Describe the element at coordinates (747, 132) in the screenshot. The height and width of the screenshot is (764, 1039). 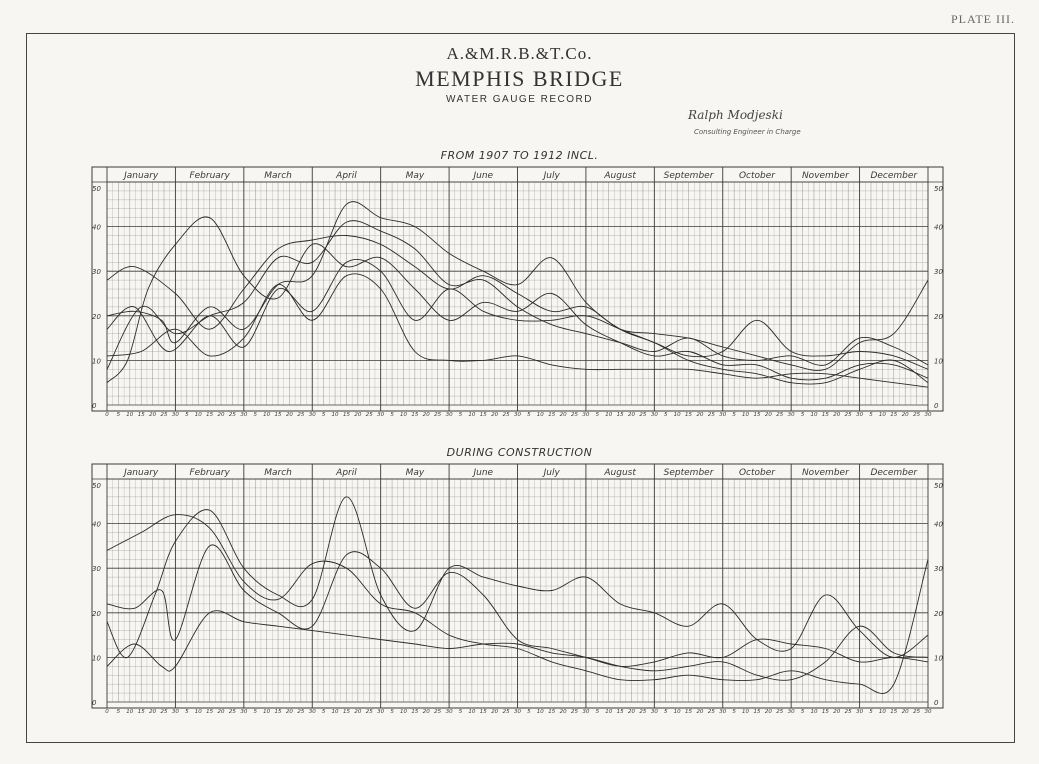
I see `signature-caption: Consulting Engineer in Charge` at that location.